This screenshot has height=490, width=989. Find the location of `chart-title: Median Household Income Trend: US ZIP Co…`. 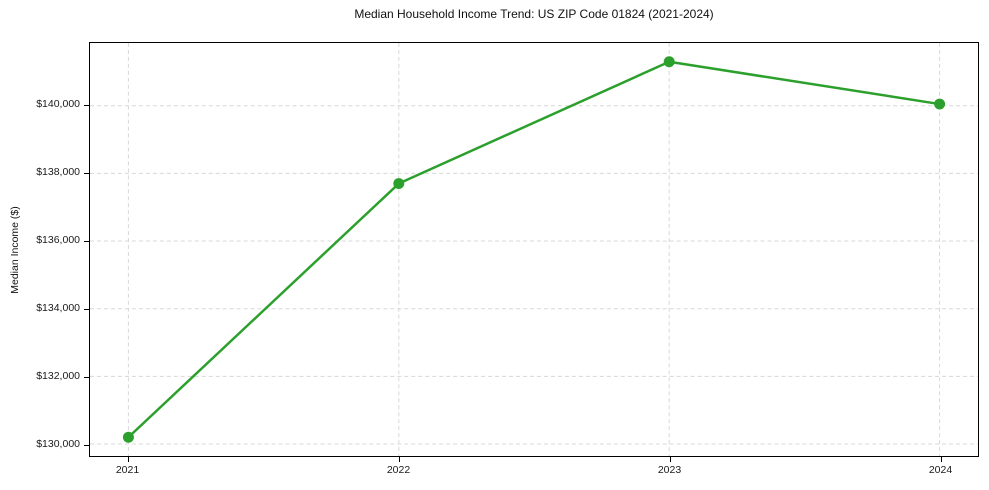

chart-title: Median Household Income Trend: US ZIP Co… is located at coordinates (534, 14).